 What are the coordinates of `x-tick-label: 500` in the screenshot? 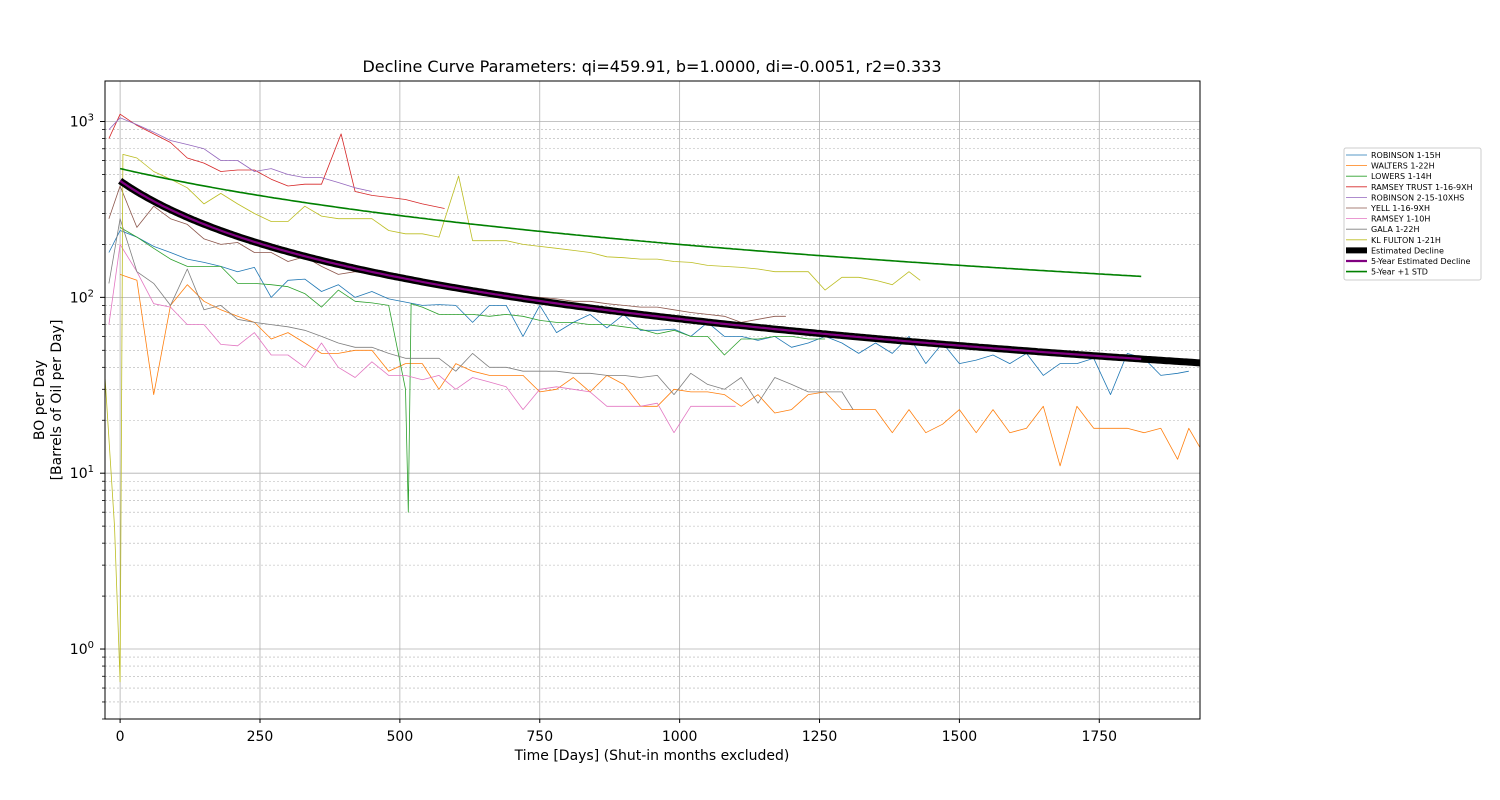 It's located at (400, 737).